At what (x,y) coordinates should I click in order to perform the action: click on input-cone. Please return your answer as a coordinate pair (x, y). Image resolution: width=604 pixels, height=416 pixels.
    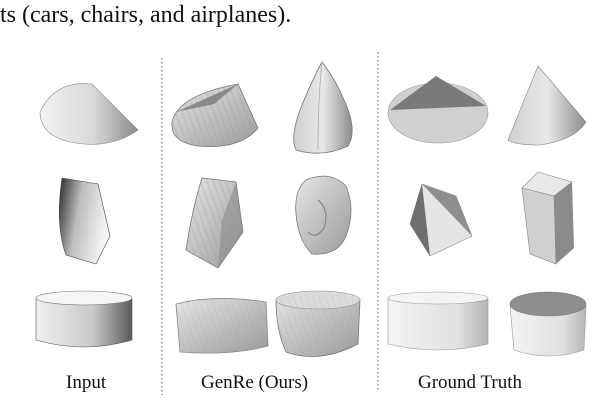
    Looking at the image, I should click on (89, 114).